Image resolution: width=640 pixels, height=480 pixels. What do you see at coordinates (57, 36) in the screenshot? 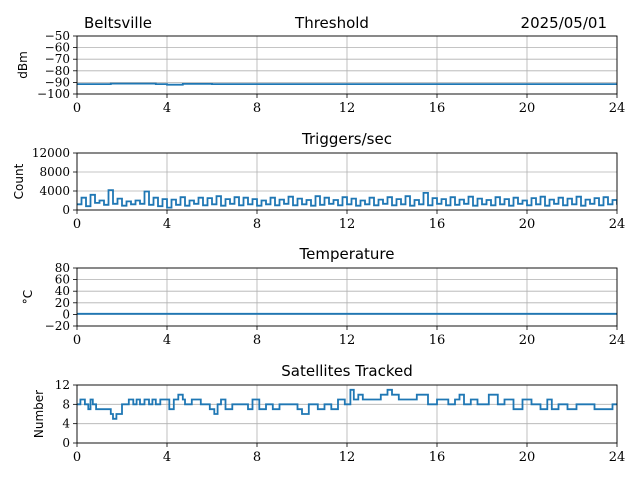
I see `threshold-ytick-label-5: −50` at bounding box center [57, 36].